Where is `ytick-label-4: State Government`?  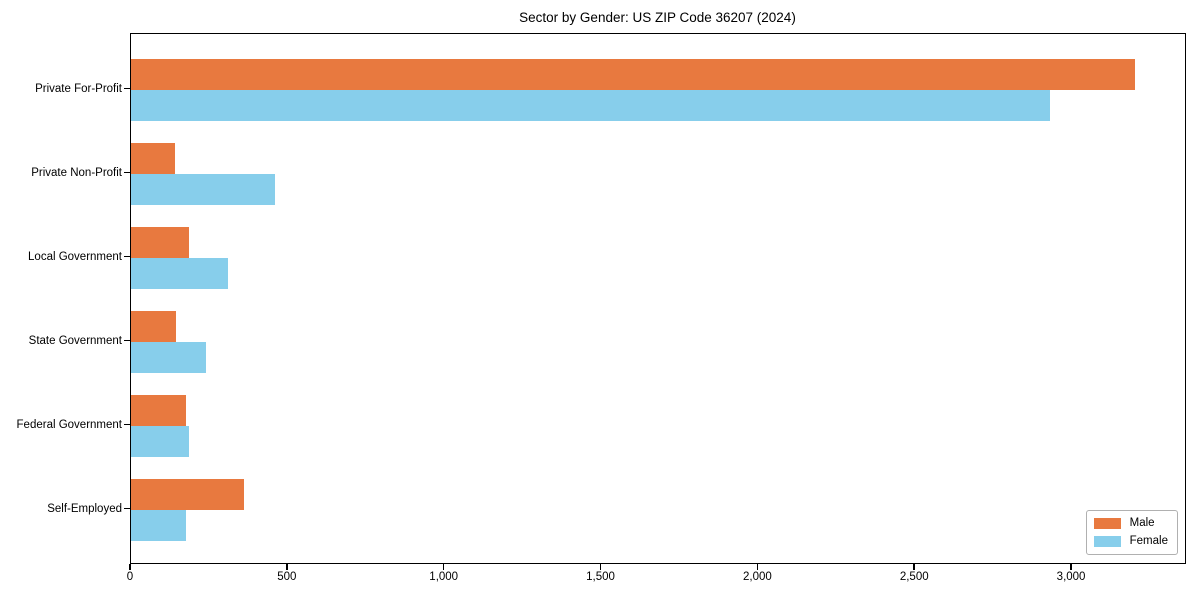 ytick-label-4: State Government is located at coordinates (75, 340).